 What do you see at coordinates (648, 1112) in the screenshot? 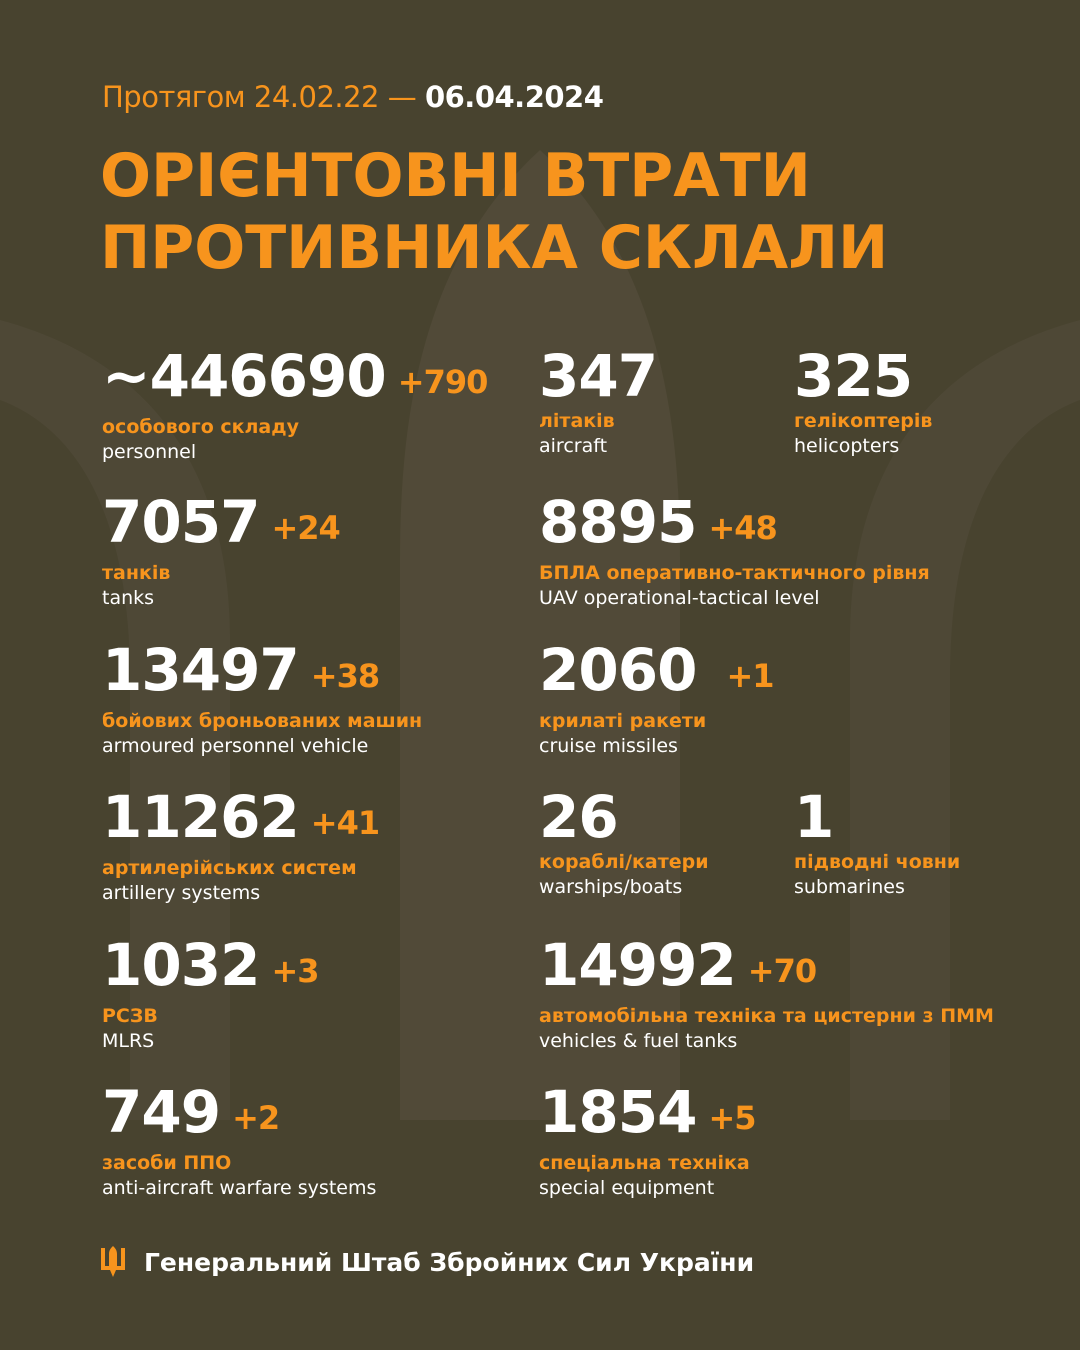
I see `stat-value: 1854 +5` at bounding box center [648, 1112].